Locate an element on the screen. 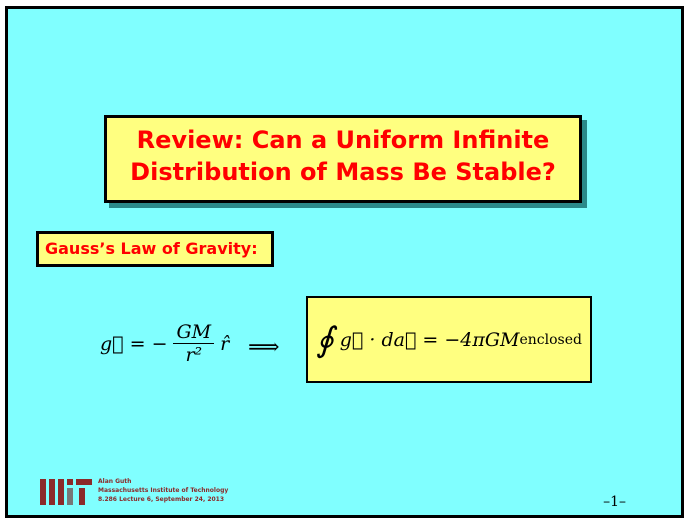  title-line-1: Review: Can a Uniform Infinite is located at coordinates (343, 140).